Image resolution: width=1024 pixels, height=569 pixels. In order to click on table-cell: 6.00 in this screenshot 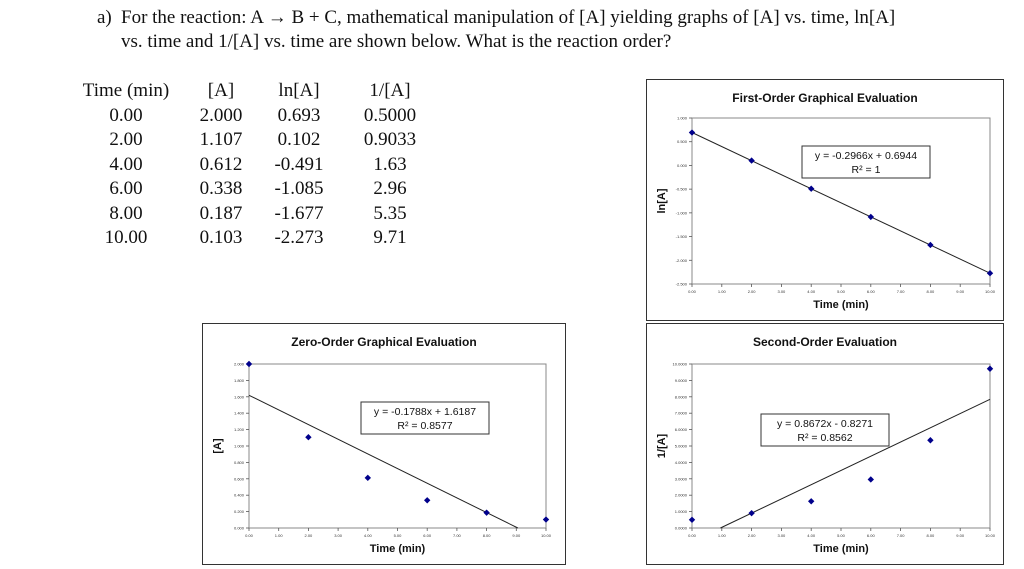, I will do `click(126, 189)`.